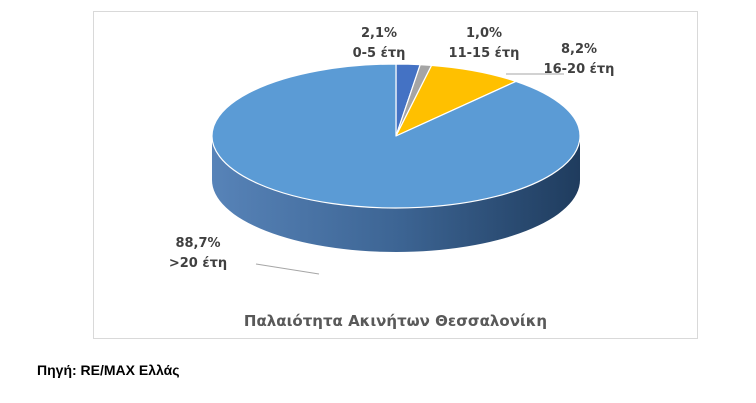  I want to click on pie-depth, so click(396, 194).